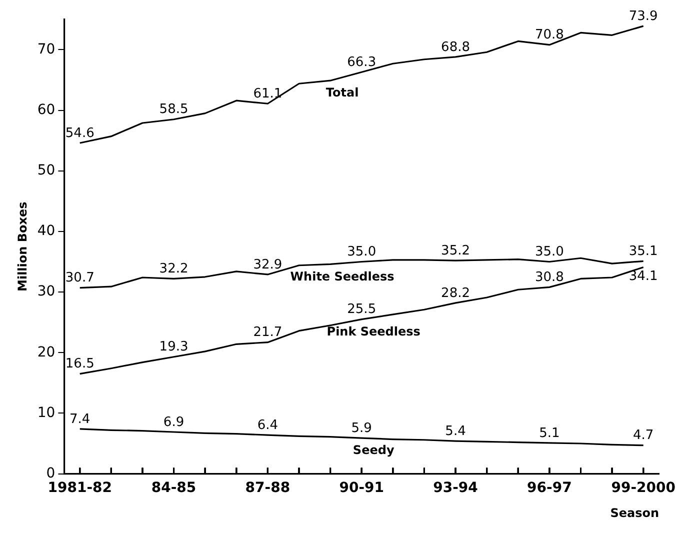  What do you see at coordinates (634, 513) in the screenshot?
I see `x-axis-title: Season` at bounding box center [634, 513].